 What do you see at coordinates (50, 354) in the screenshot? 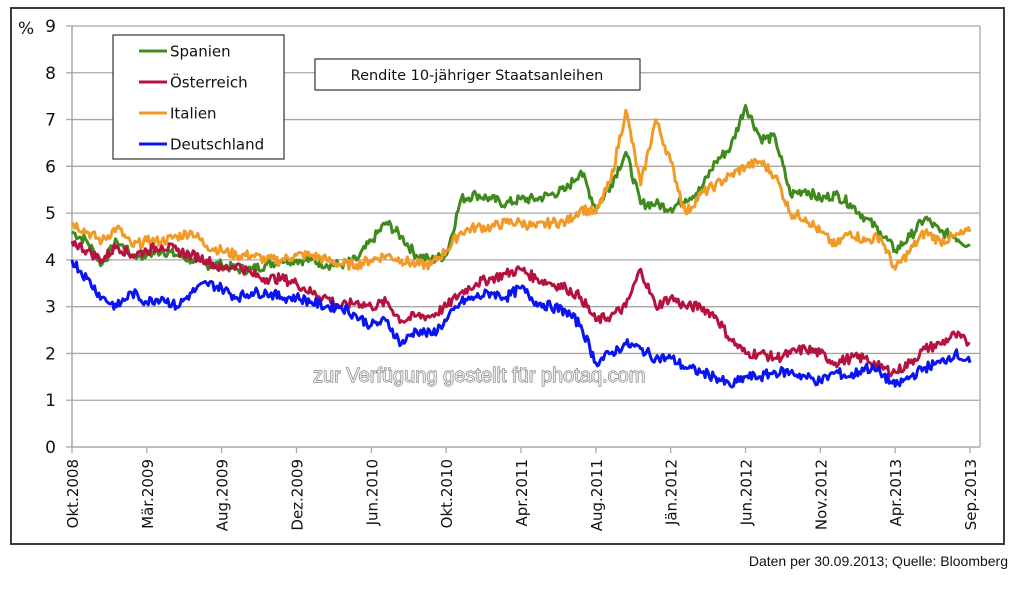
I see `y-tick-label: 2` at bounding box center [50, 354].